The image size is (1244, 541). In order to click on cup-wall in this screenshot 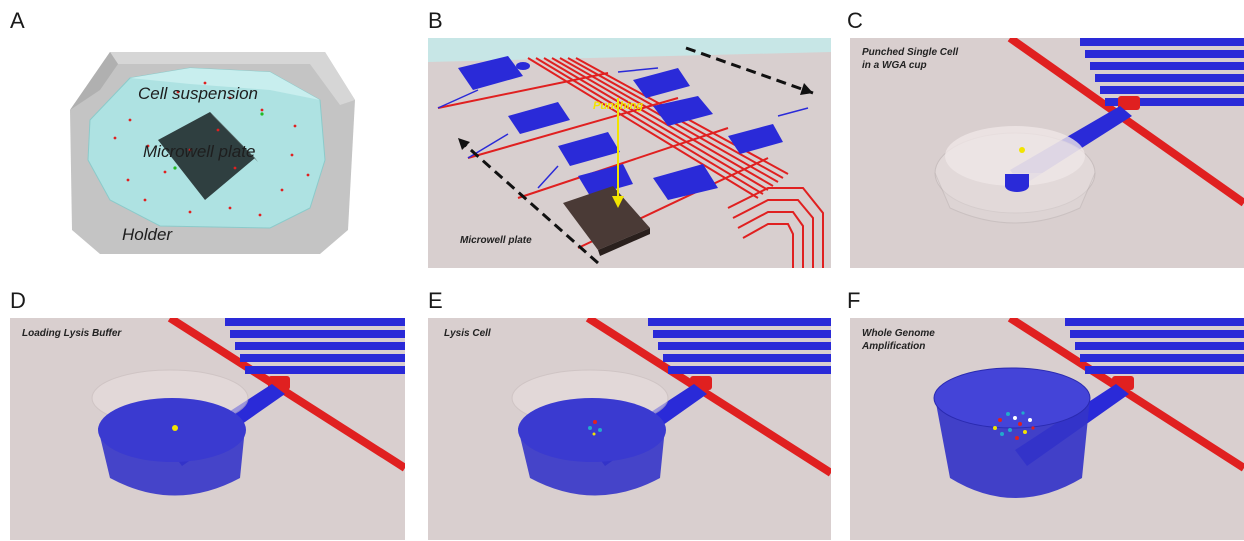, I will do `click(1015, 198)`.